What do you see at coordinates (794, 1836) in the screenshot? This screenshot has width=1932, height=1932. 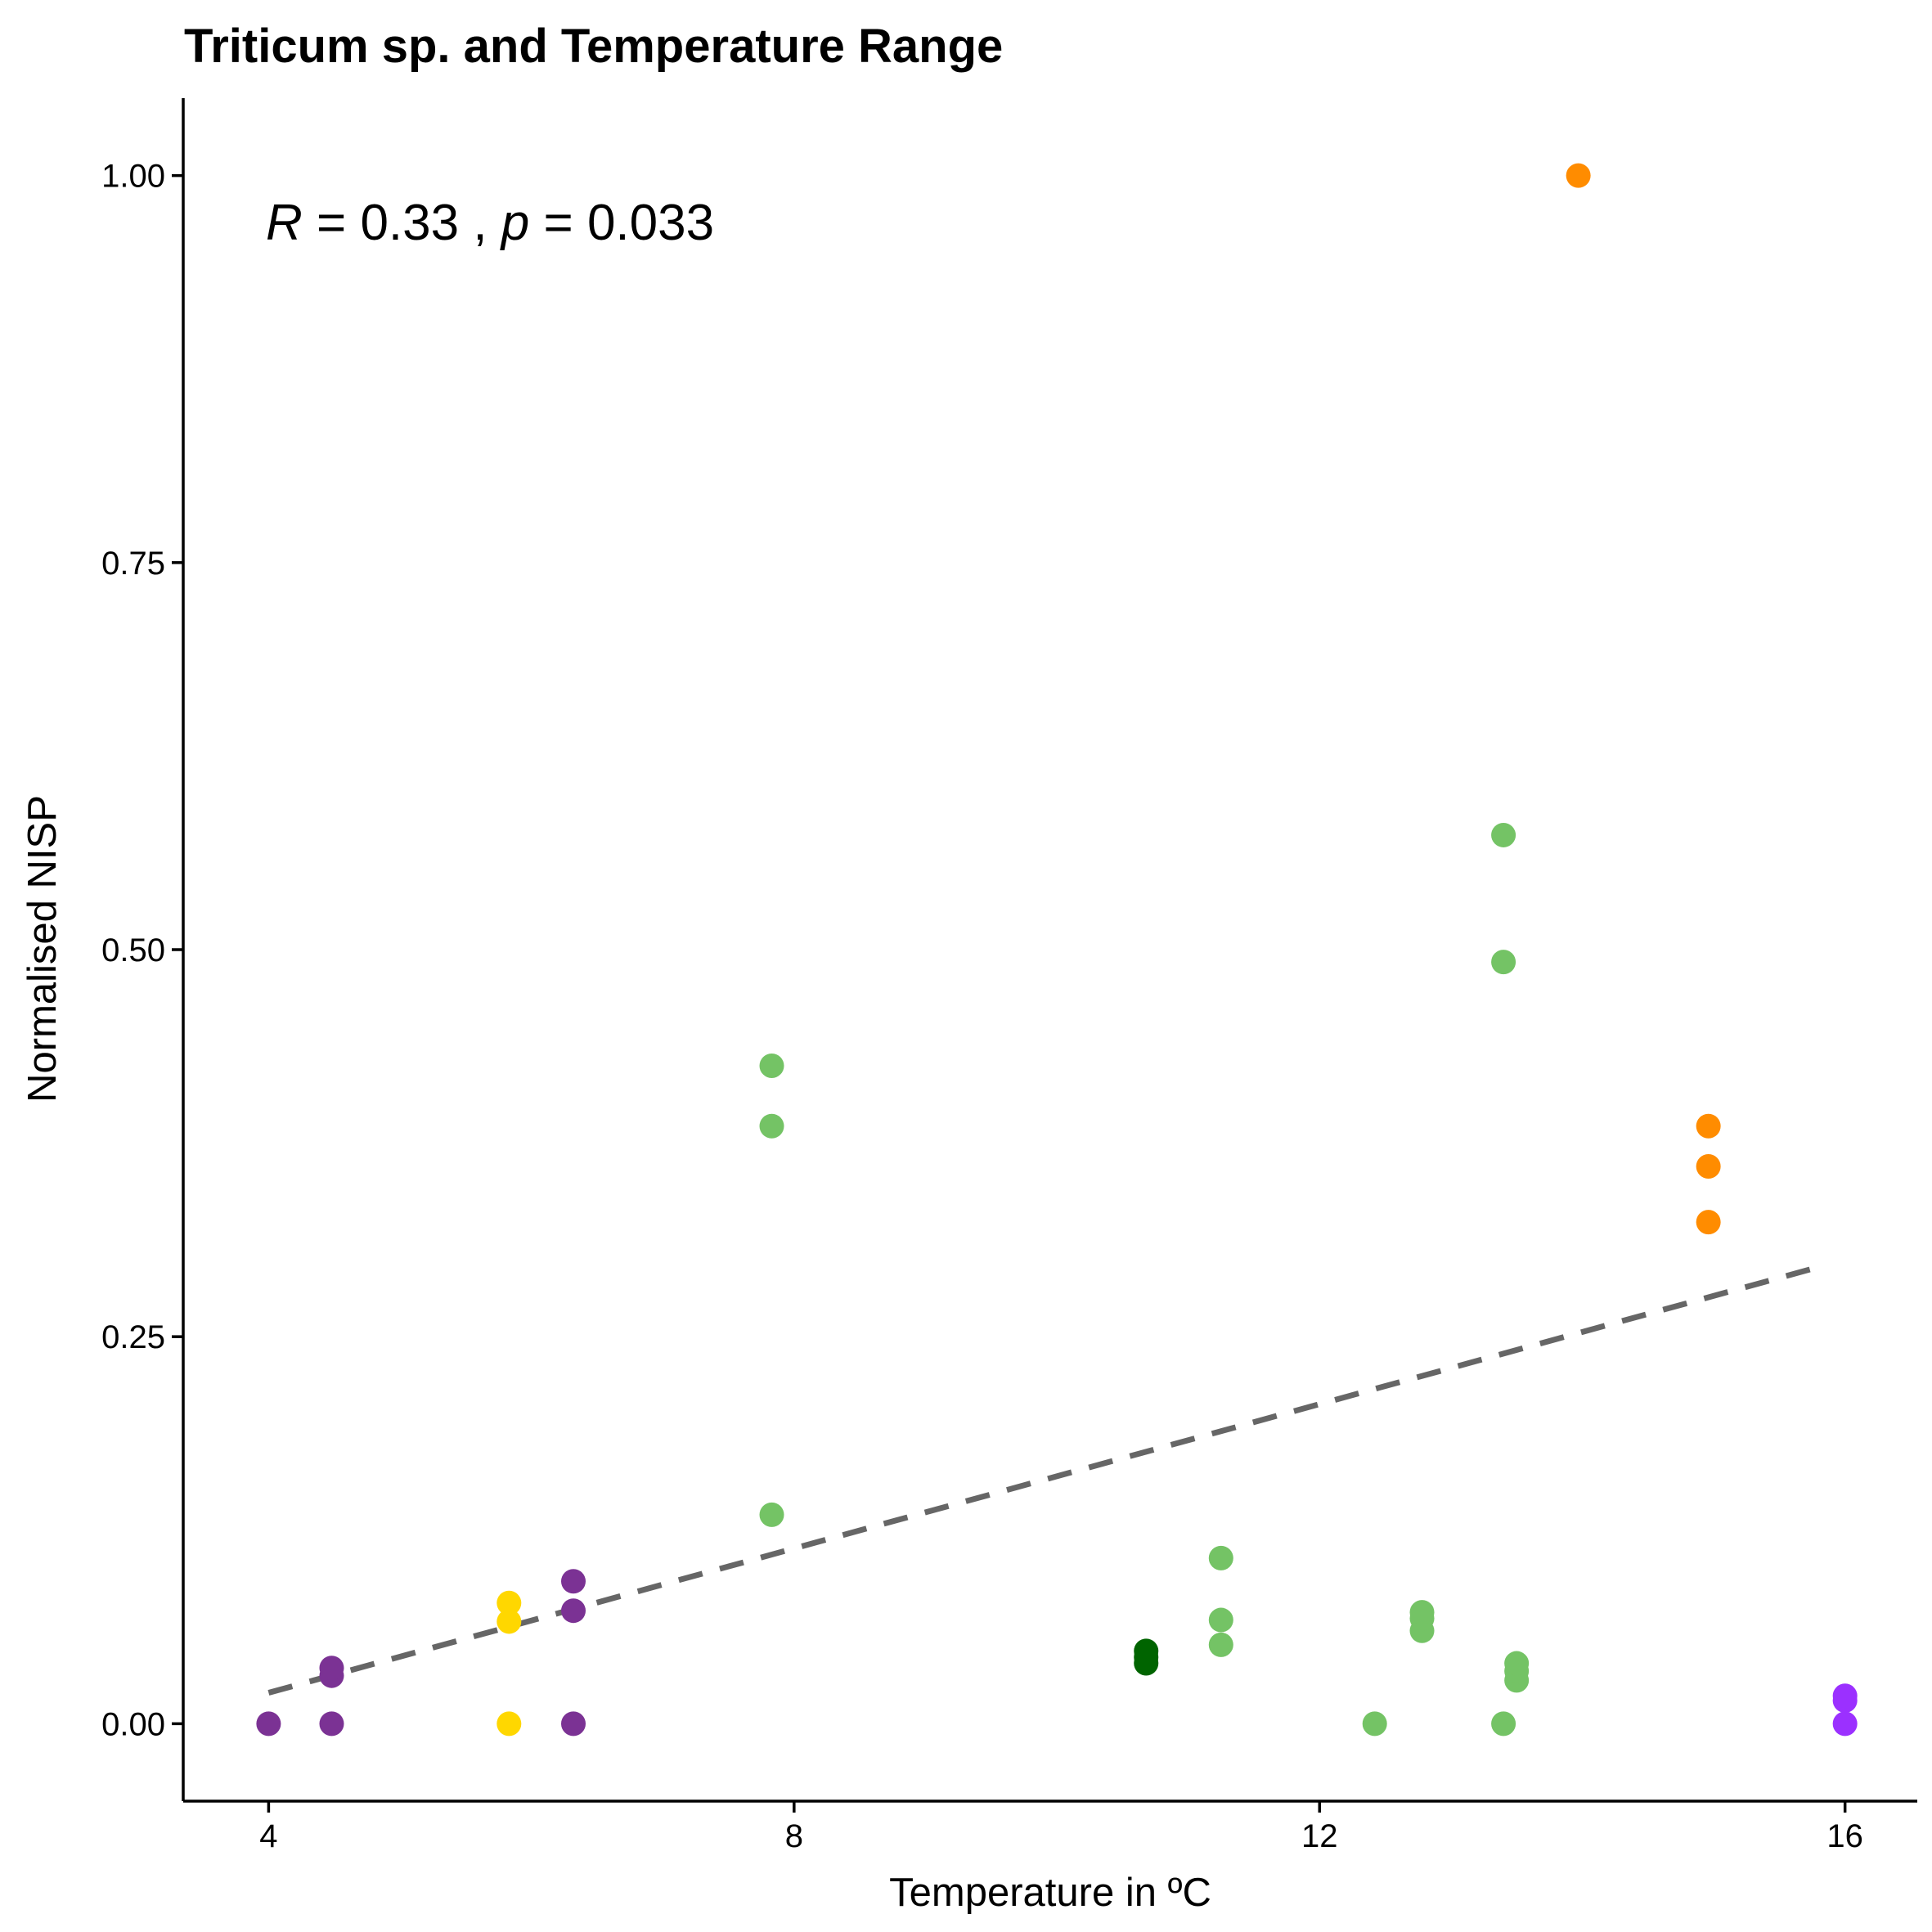 I see `x-tick-label: 8` at bounding box center [794, 1836].